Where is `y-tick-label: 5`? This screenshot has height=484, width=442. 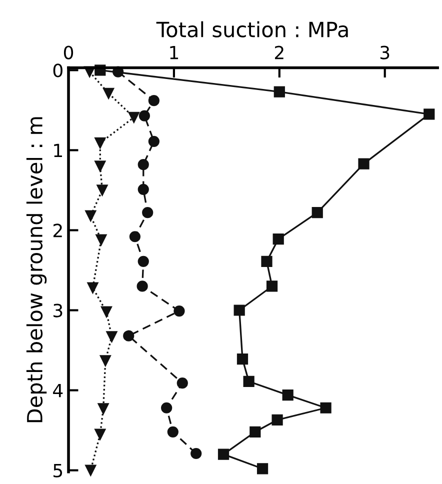
y-tick-label: 5 is located at coordinates (58, 471).